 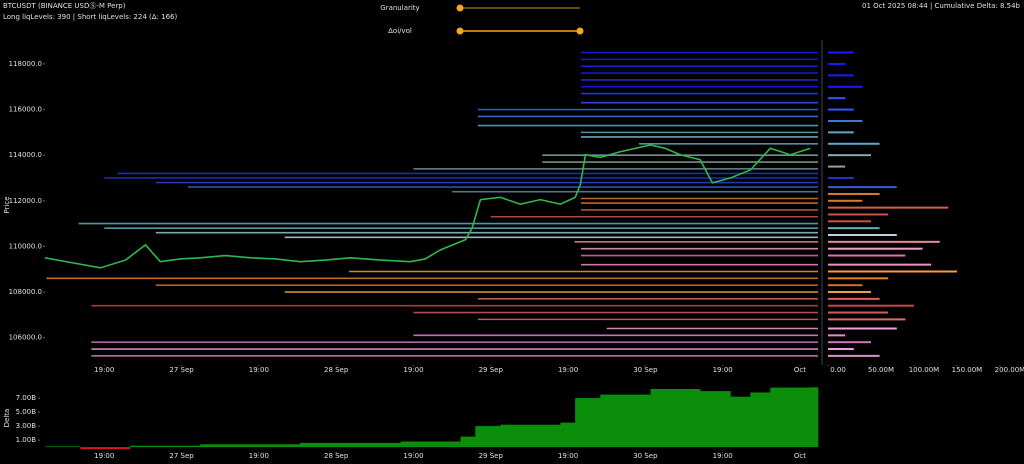 I want to click on oi-vol-slider, so click(x=520, y=31).